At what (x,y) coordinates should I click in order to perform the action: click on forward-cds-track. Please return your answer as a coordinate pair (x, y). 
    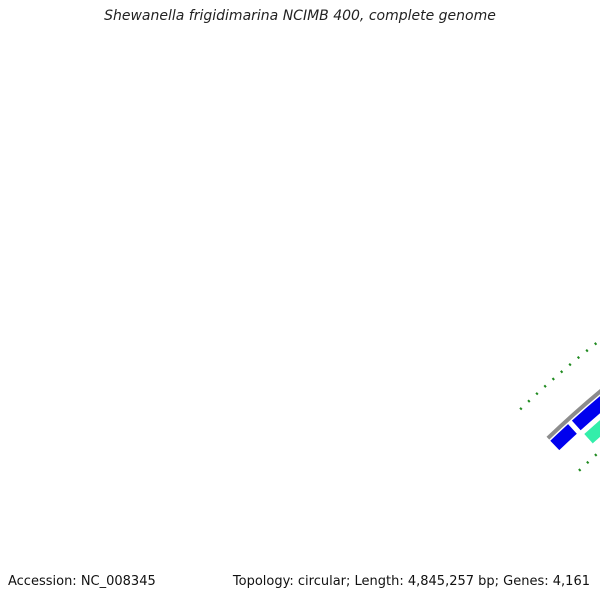
    Looking at the image, I should click on (575, 423).